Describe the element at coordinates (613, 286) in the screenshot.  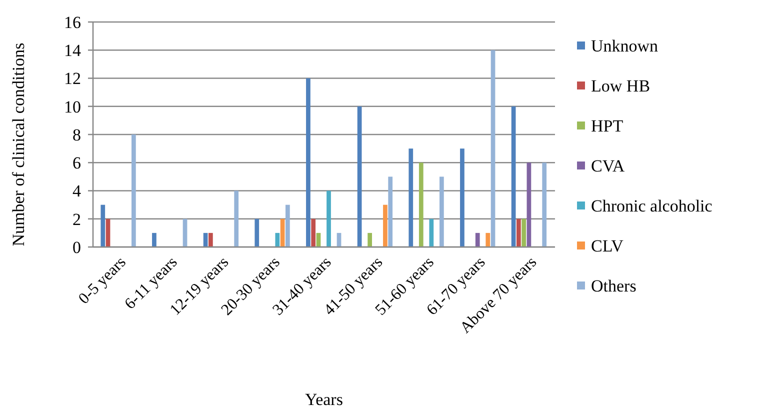
I see `legend-label: Others` at that location.